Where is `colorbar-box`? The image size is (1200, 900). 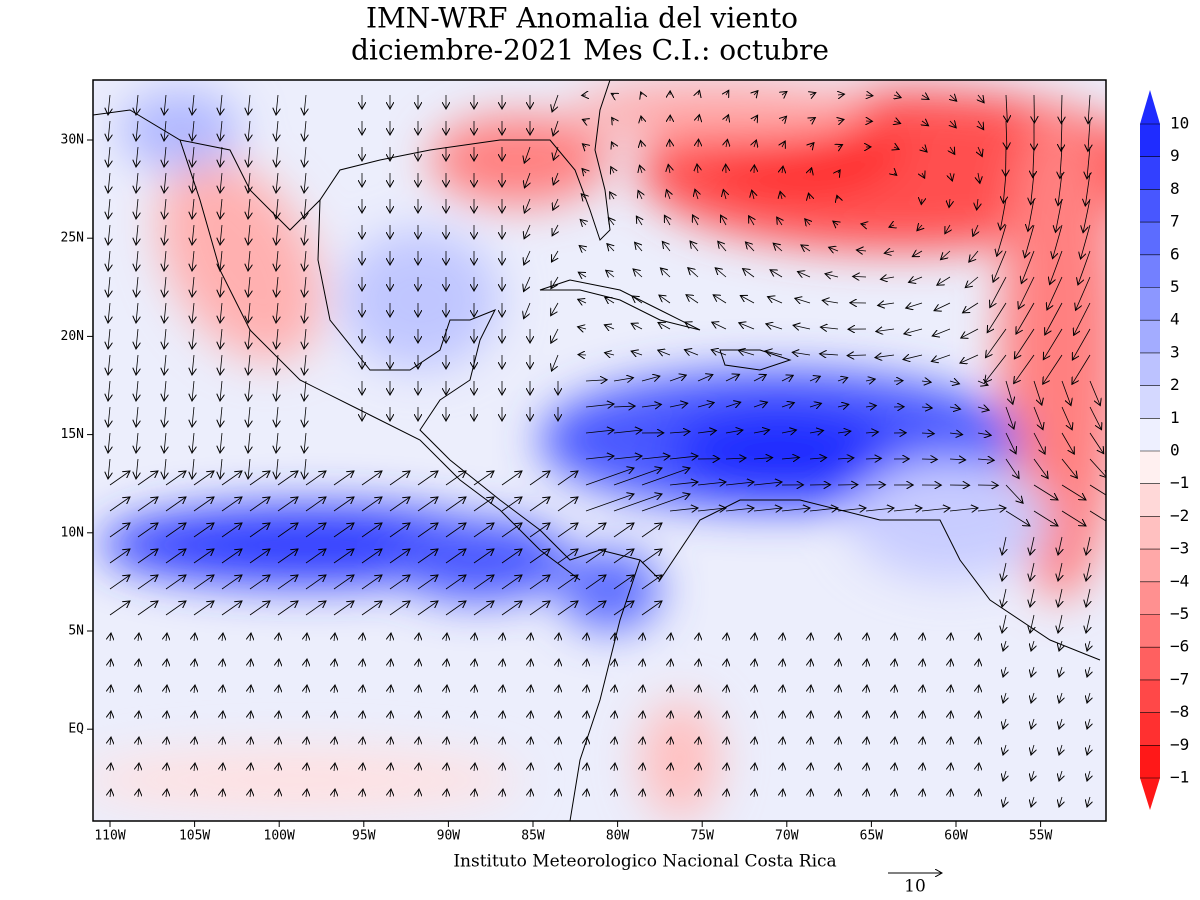 colorbar-box is located at coordinates (1150, 696).